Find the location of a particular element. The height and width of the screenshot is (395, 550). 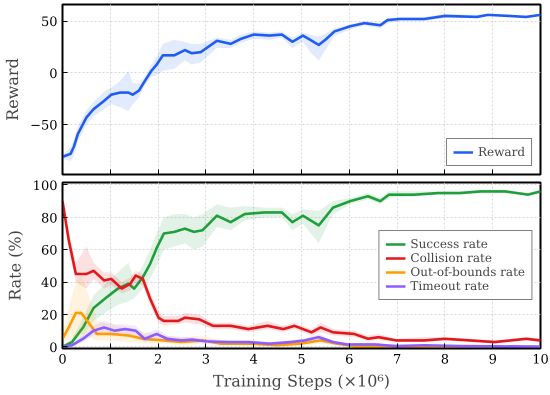

x-tick-label: 5 is located at coordinates (301, 360).